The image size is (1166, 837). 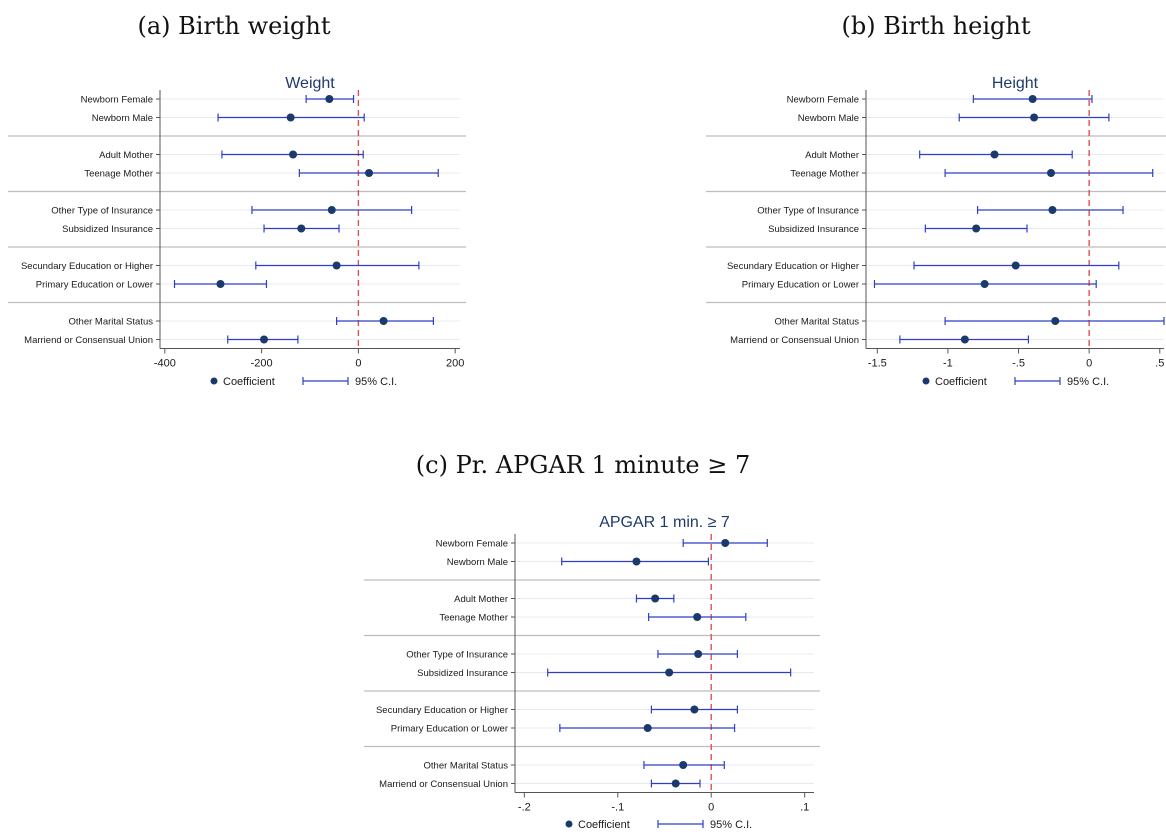 What do you see at coordinates (524, 808) in the screenshot?
I see `x-tick-label: -.2` at bounding box center [524, 808].